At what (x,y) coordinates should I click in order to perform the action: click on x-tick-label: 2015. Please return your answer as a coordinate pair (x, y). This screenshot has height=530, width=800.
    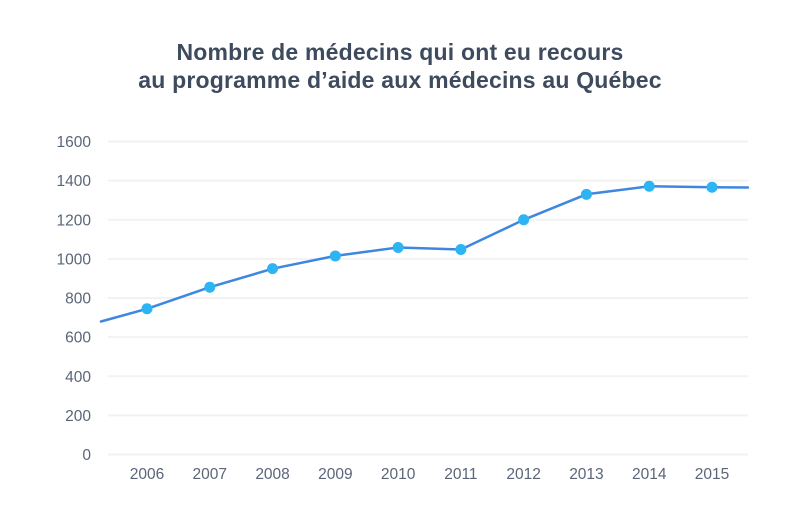
    Looking at the image, I should click on (712, 474).